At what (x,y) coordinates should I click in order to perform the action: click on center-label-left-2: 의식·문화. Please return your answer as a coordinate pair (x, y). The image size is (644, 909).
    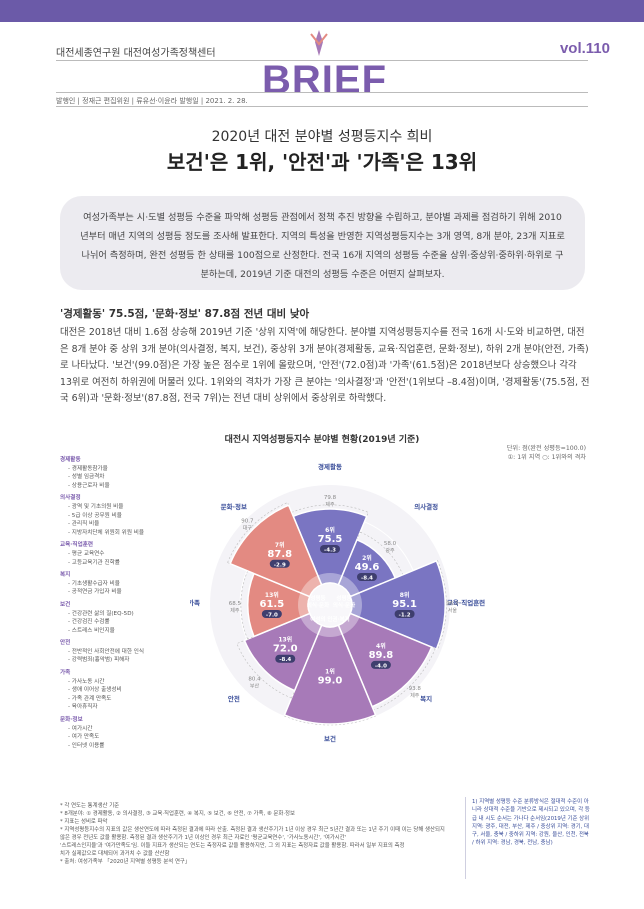
    Looking at the image, I should click on (318, 605).